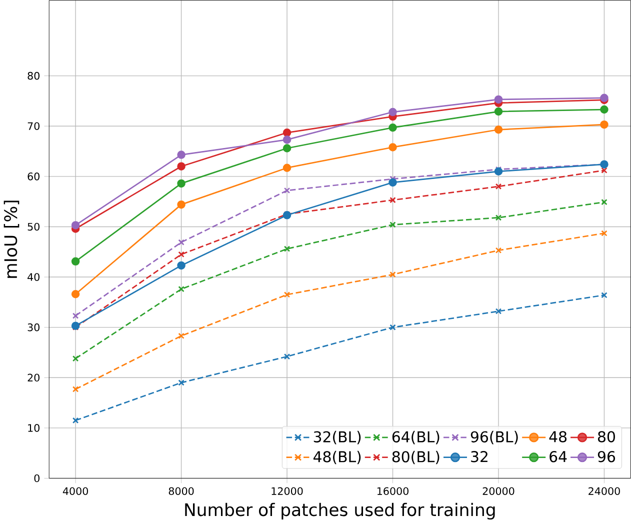 The image size is (631, 523). What do you see at coordinates (287, 491) in the screenshot?
I see `x-tick-label: 12000` at bounding box center [287, 491].